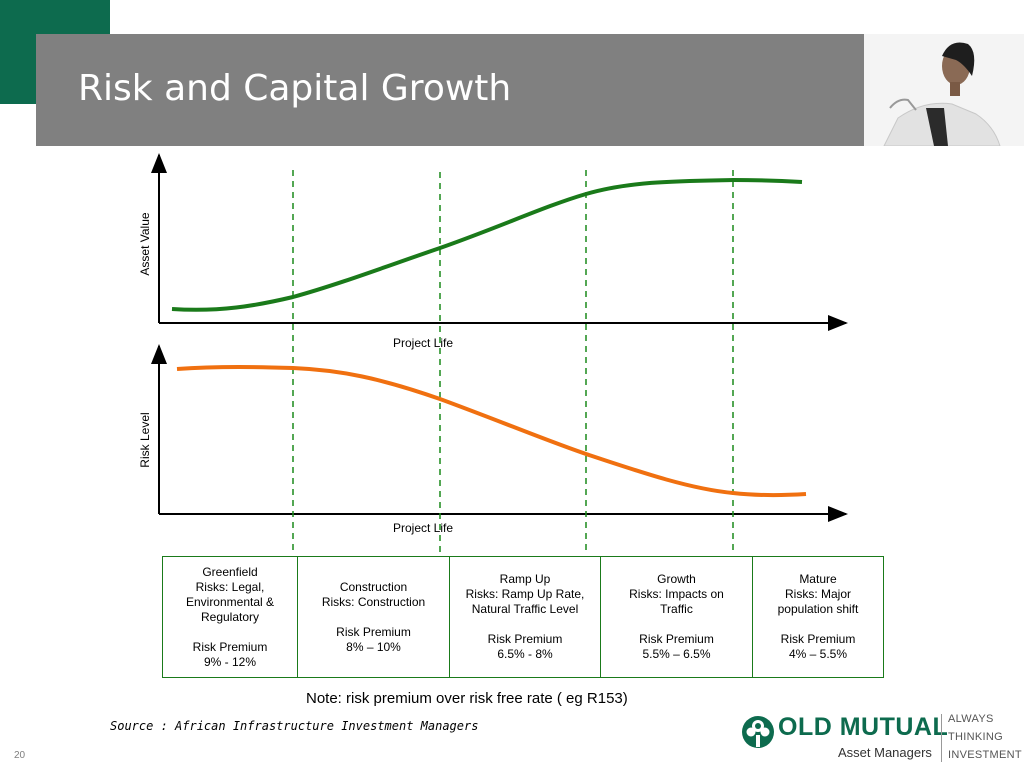  I want to click on stage-risk-line: Risks: Impacts on, so click(676, 594).